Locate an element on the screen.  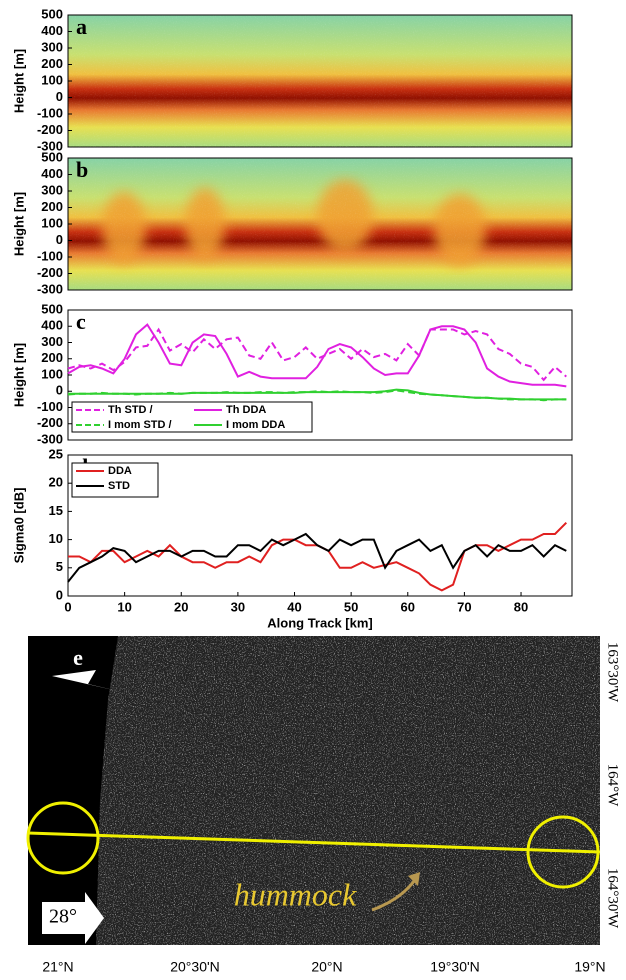
x-tick-label: 40 is located at coordinates (294, 606).